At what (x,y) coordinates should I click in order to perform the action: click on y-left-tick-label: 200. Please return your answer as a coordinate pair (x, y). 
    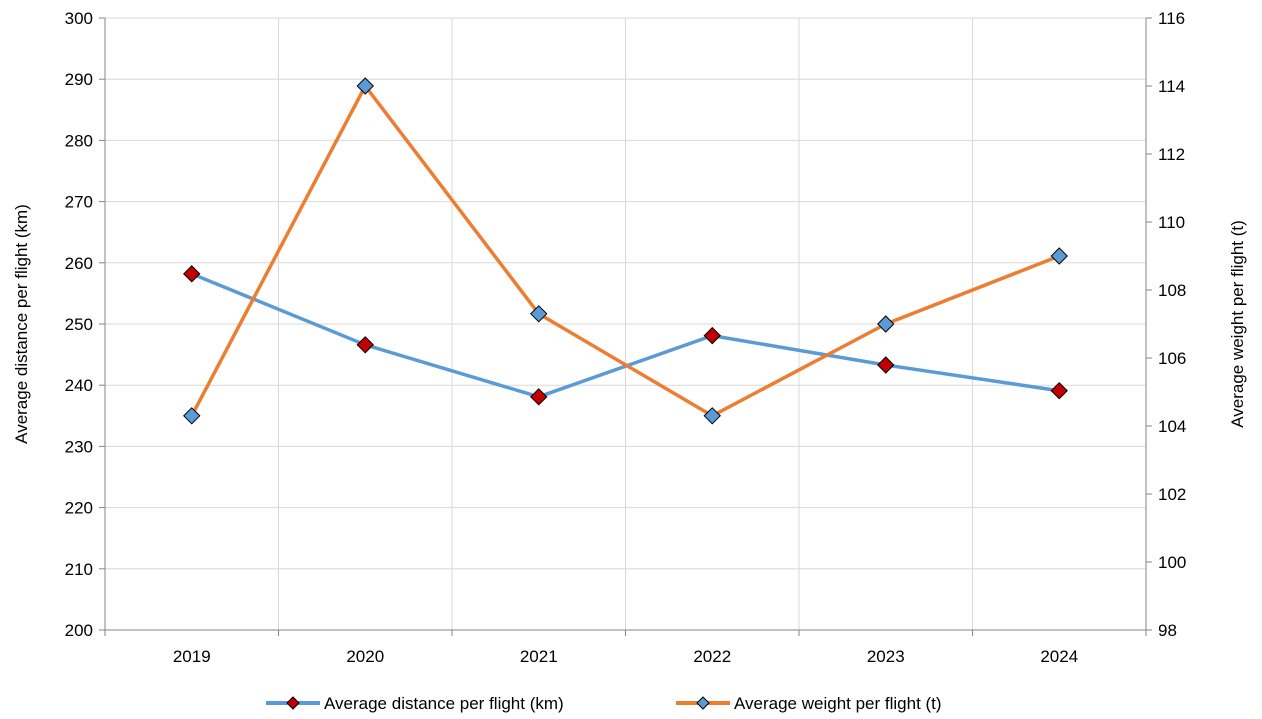
    Looking at the image, I should click on (79, 630).